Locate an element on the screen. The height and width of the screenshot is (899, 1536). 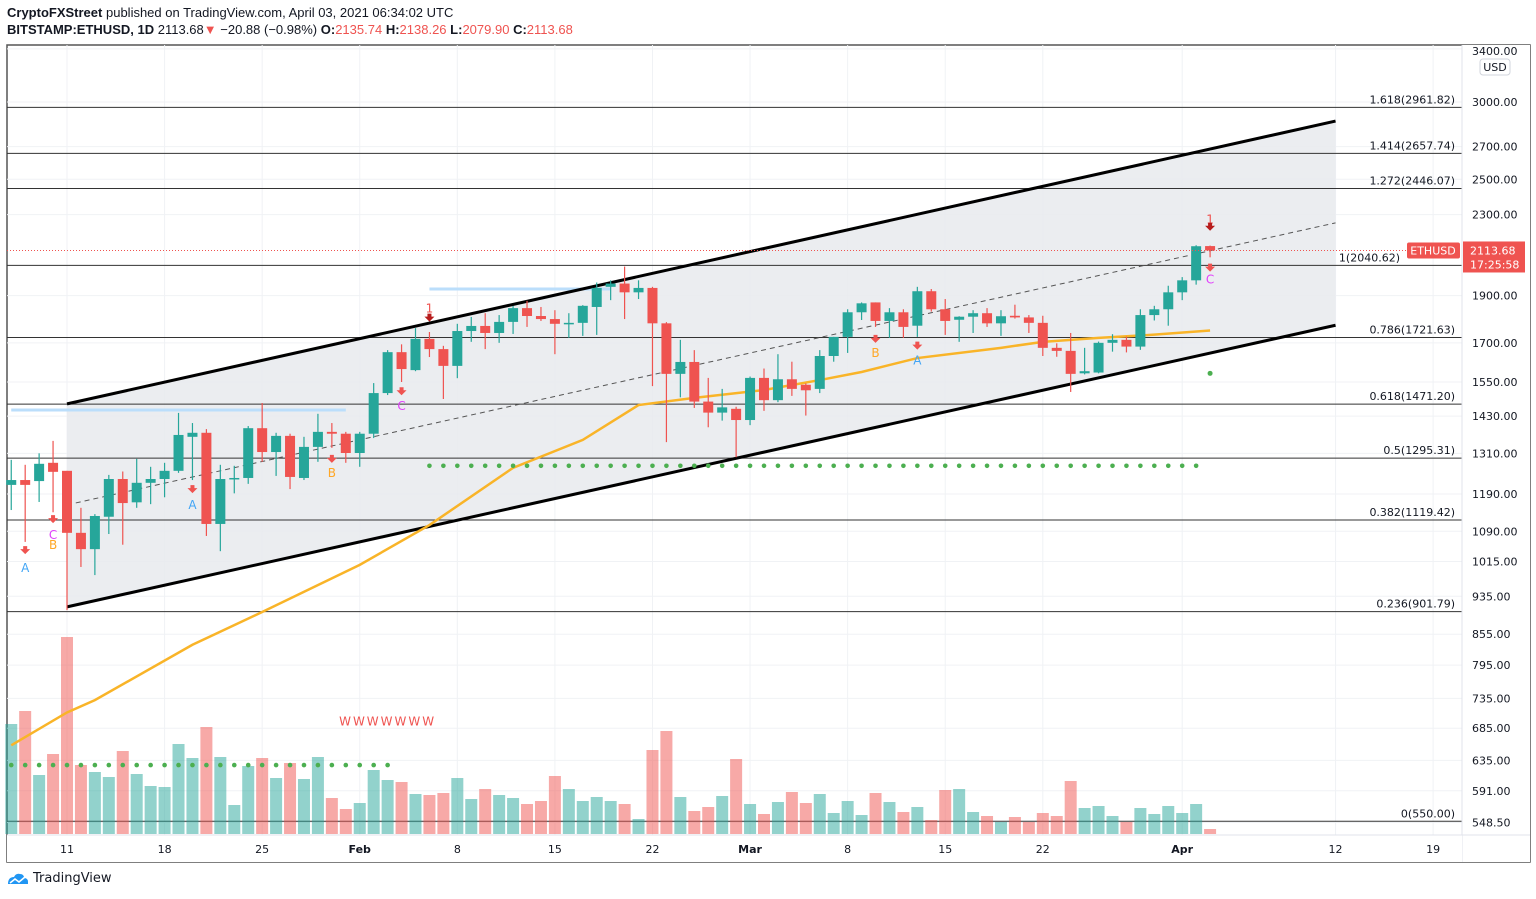
open-value: 2135.74 is located at coordinates (359, 29).